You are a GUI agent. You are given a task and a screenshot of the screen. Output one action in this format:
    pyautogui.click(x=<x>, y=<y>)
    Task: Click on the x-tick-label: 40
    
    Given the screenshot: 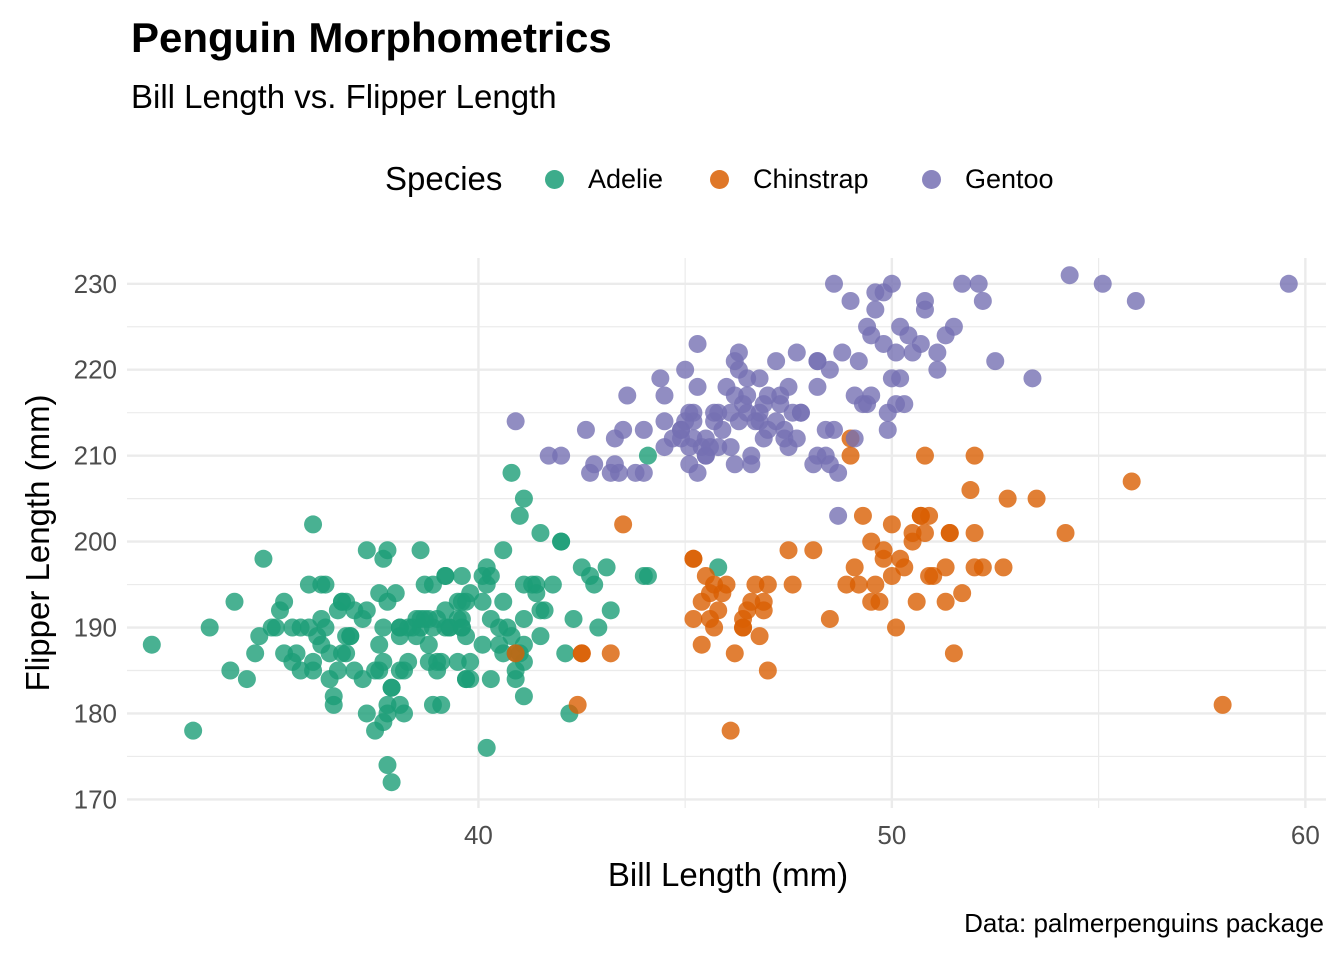 What is the action you would take?
    pyautogui.click(x=478, y=835)
    